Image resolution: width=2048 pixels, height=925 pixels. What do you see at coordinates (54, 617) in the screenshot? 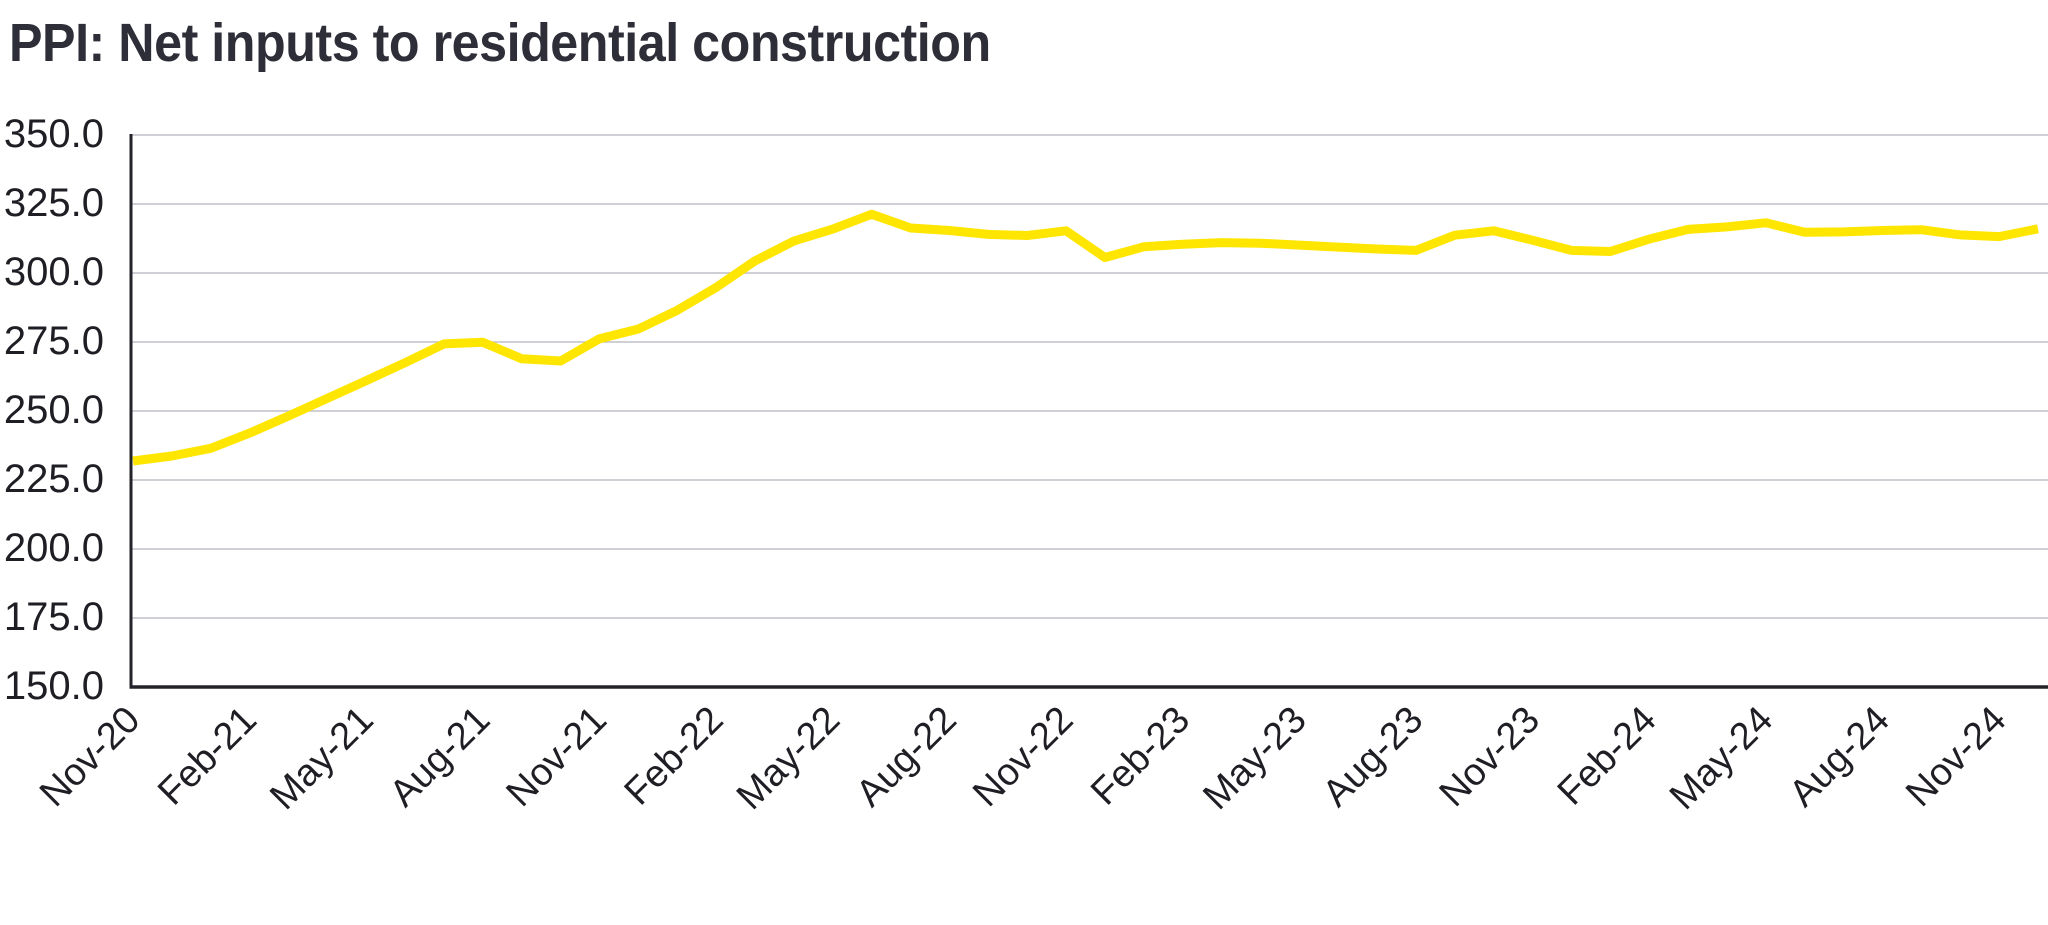
I see `svg-text: 175.0` at bounding box center [54, 617].